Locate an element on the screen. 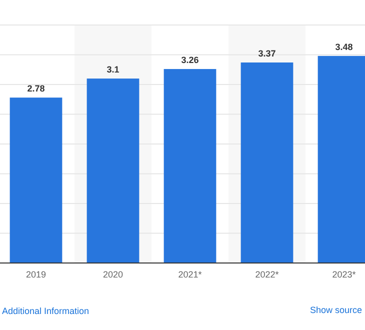 The width and height of the screenshot is (365, 330). data-label: 3.48 is located at coordinates (344, 47).